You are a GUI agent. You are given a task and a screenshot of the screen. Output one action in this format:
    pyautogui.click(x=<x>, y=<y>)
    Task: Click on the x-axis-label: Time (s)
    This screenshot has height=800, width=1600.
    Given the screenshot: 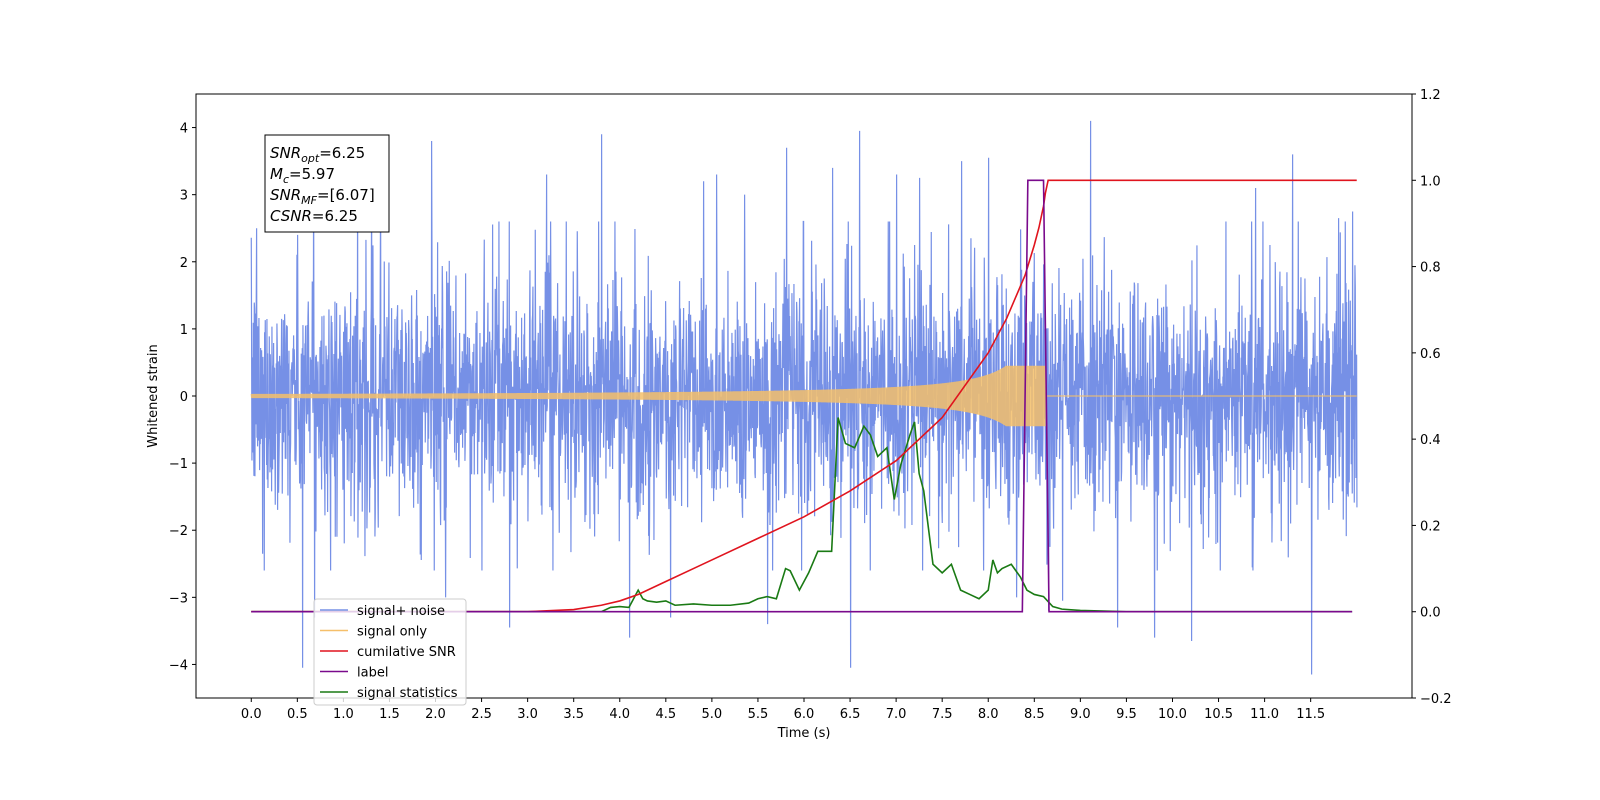 What is the action you would take?
    pyautogui.click(x=804, y=733)
    